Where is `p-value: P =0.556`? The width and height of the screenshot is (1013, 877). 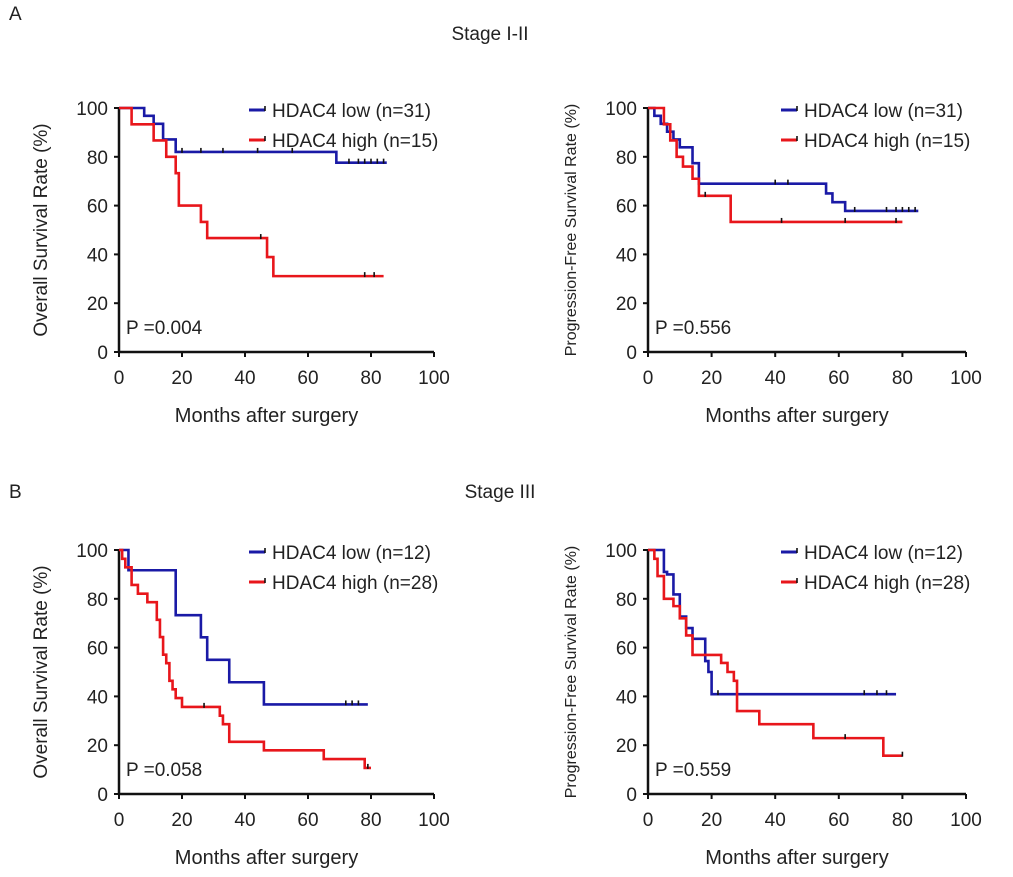 p-value: P =0.556 is located at coordinates (693, 328).